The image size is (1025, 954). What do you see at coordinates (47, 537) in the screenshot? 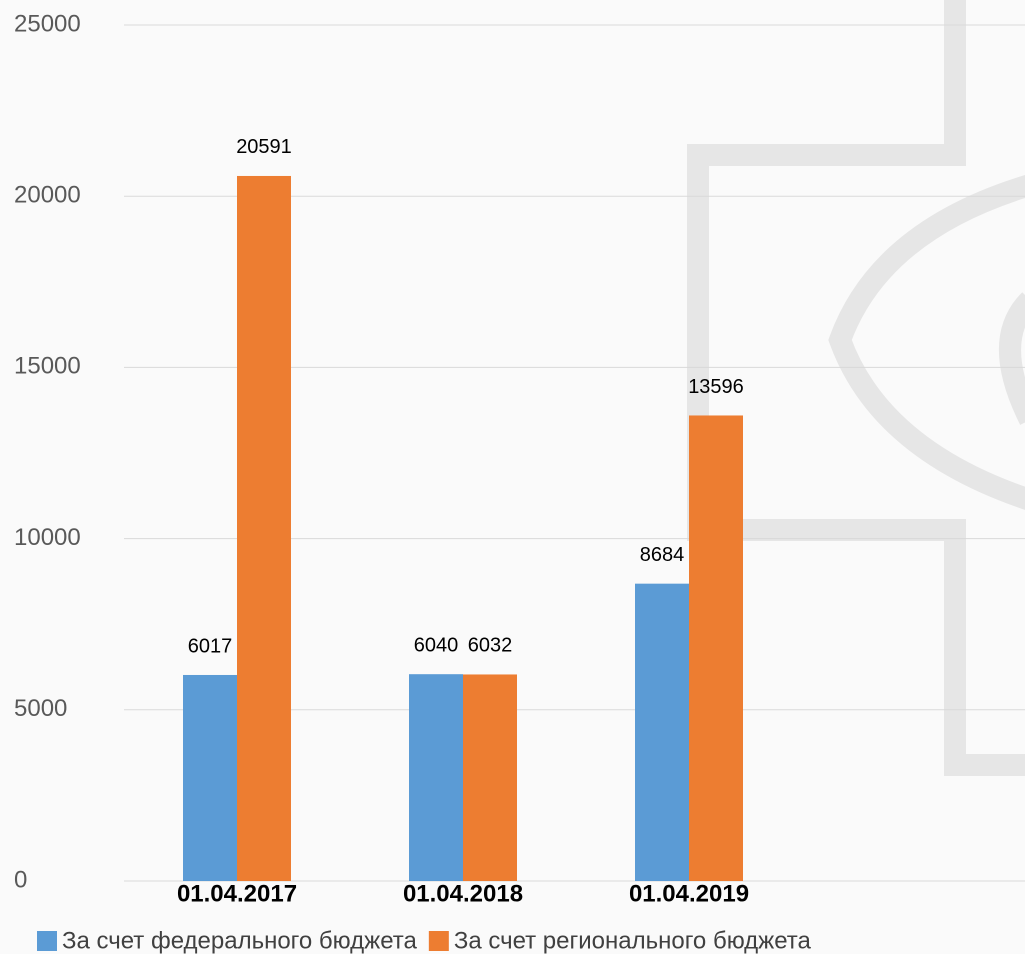
I see `y-tick-label: 10000` at bounding box center [47, 537].